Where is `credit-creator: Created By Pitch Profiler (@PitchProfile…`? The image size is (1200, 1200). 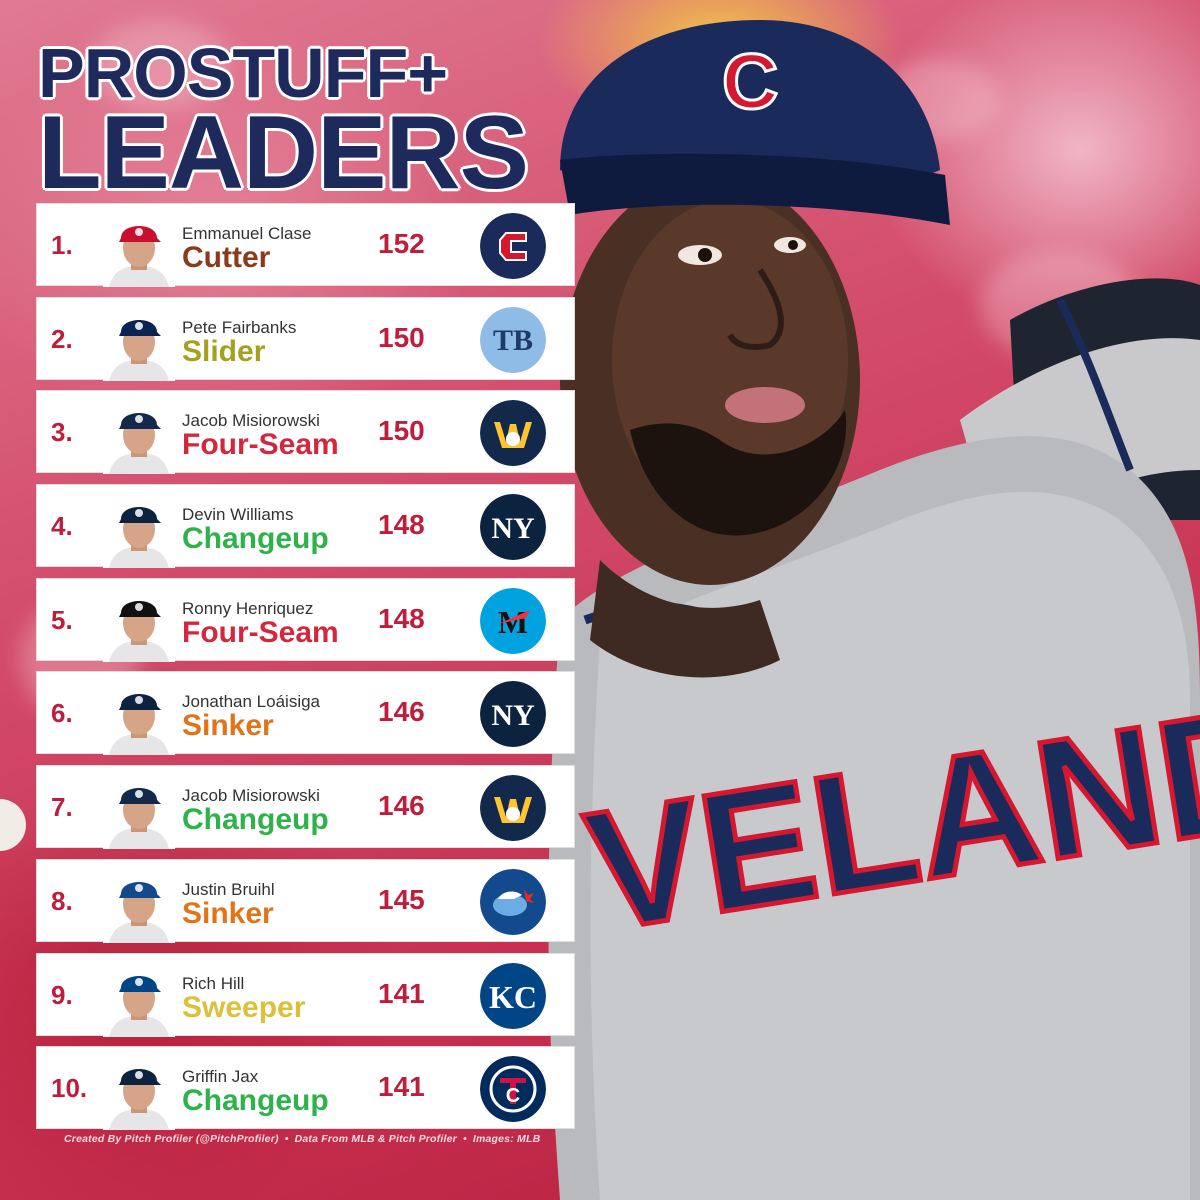
credit-creator: Created By Pitch Profiler (@PitchProfile… is located at coordinates (171, 1139).